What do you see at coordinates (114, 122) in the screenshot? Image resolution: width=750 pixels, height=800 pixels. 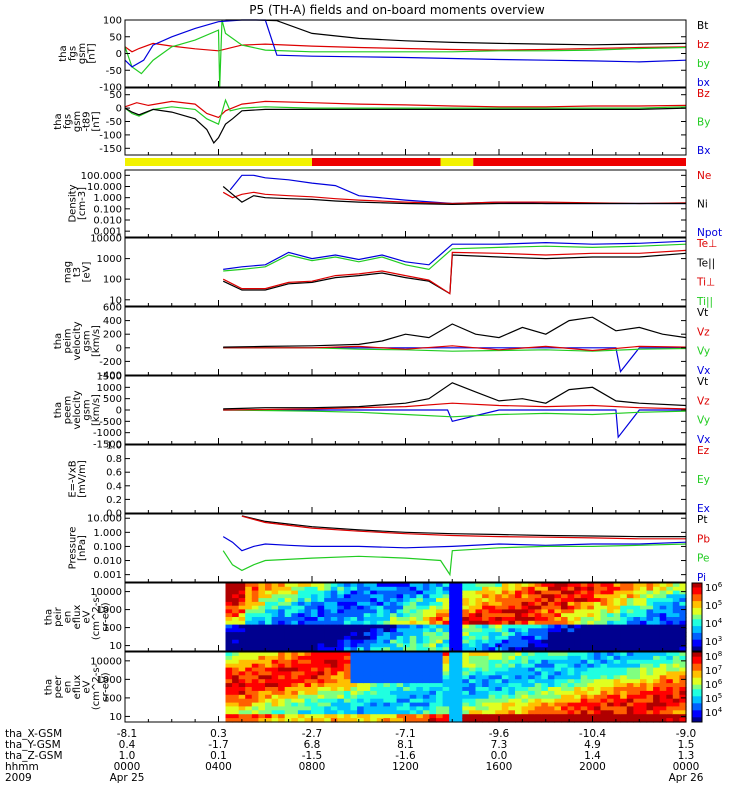 I see `y-tick-label: -50` at bounding box center [114, 122].